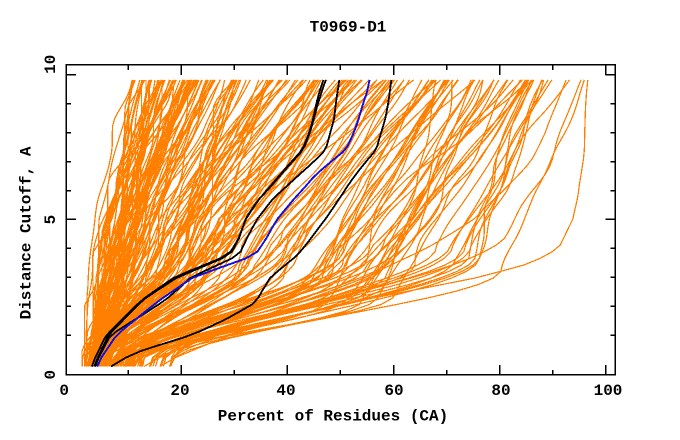 This screenshot has height=440, width=680. I want to click on svg-text: 40, so click(285, 391).